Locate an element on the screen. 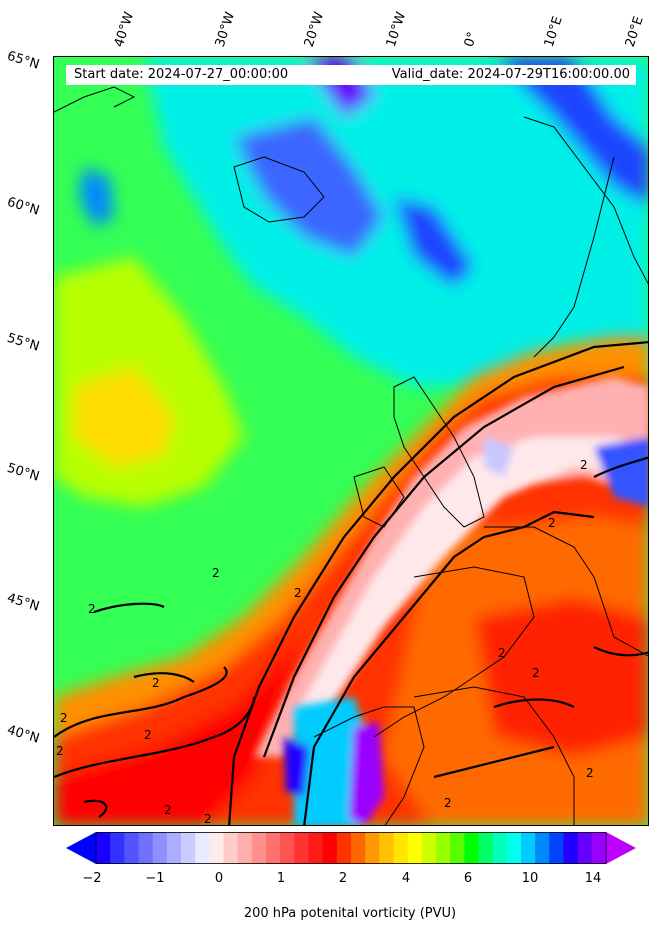 The image size is (659, 936). latitude-label: 40°N is located at coordinates (23, 734).